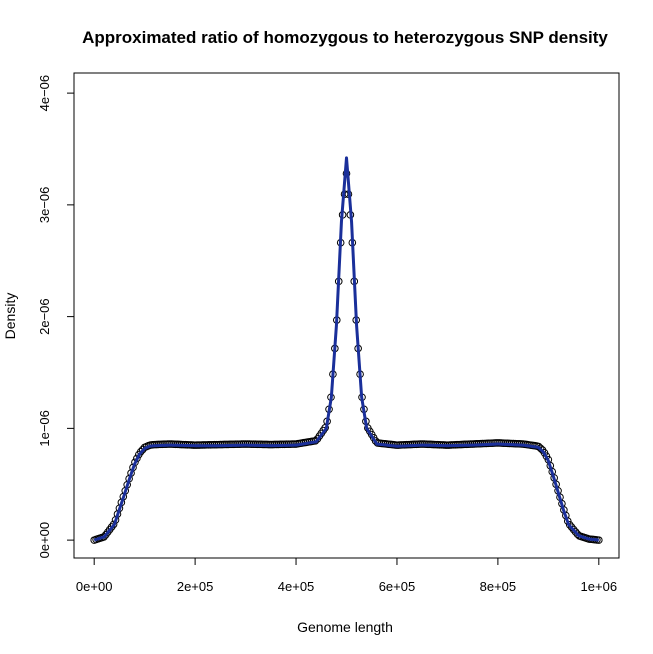  Describe the element at coordinates (345, 627) in the screenshot. I see `x-axis-label: Genome length` at that location.